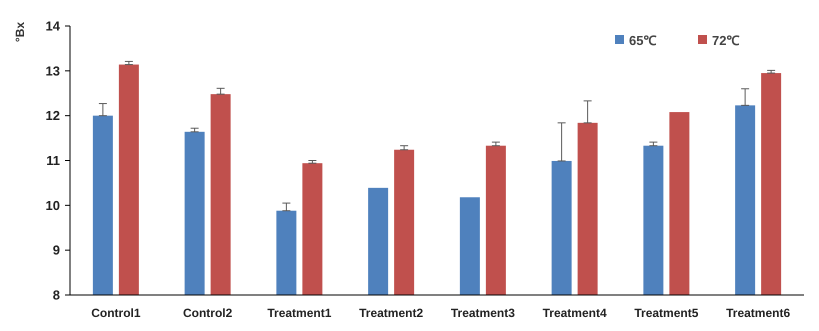  I want to click on x-tick-label: Treatment4, so click(574, 313).